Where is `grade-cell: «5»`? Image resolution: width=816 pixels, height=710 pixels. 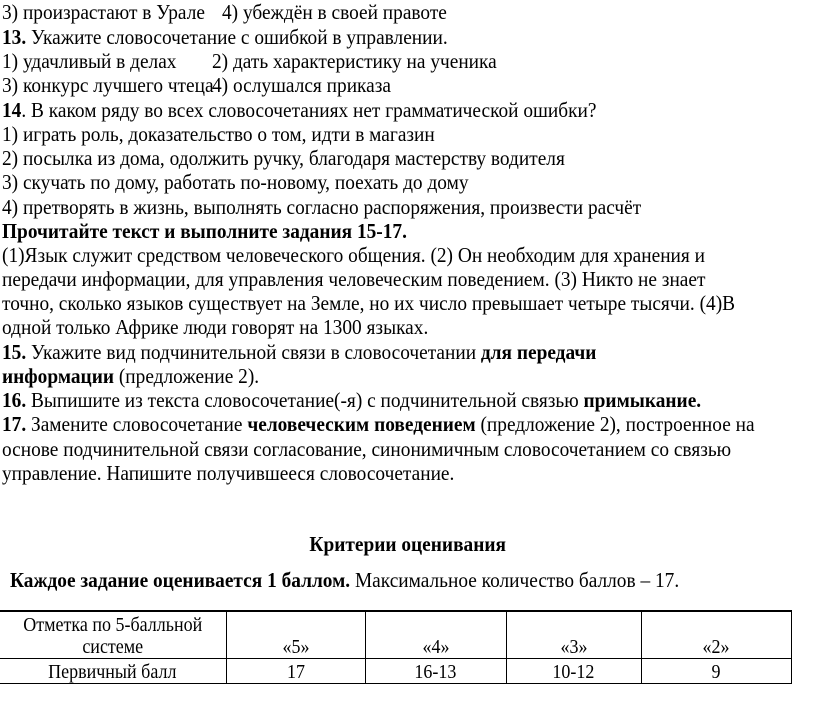
grade-cell: «5» is located at coordinates (295, 634).